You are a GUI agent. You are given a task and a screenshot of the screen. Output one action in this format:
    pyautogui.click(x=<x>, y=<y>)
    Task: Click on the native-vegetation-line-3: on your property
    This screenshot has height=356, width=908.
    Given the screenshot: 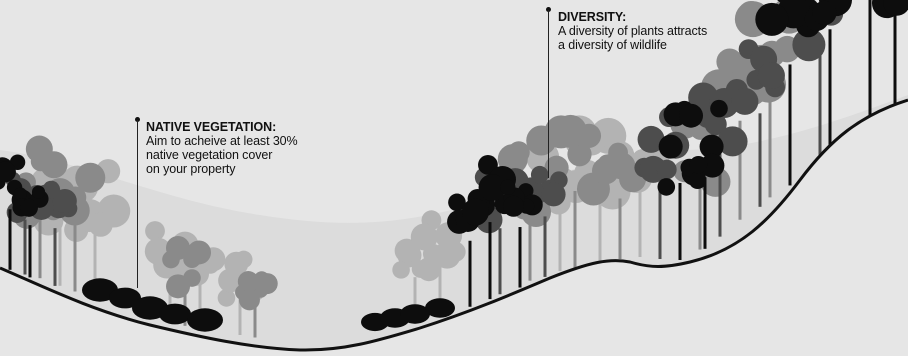 What is the action you would take?
    pyautogui.click(x=191, y=169)
    